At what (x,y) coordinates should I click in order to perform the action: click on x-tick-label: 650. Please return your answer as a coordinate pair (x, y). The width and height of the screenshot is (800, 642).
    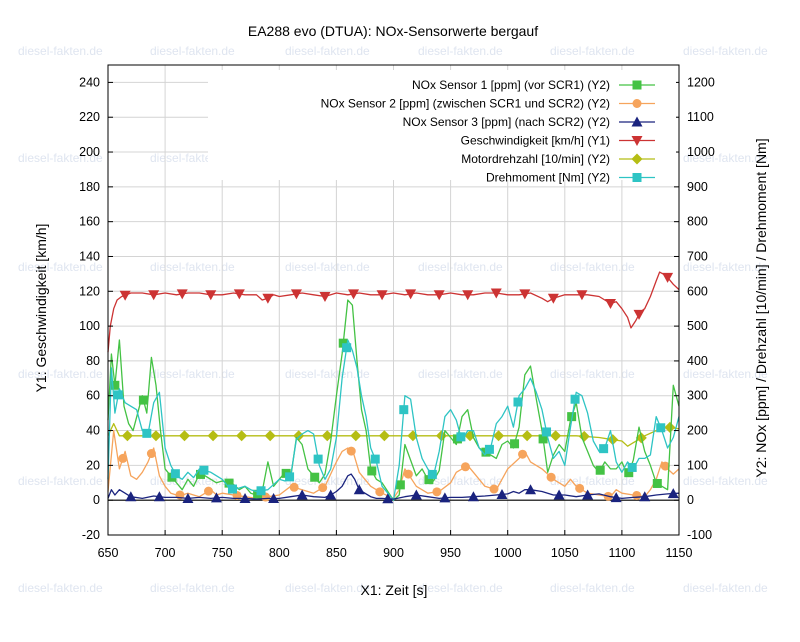
    Looking at the image, I should click on (108, 553).